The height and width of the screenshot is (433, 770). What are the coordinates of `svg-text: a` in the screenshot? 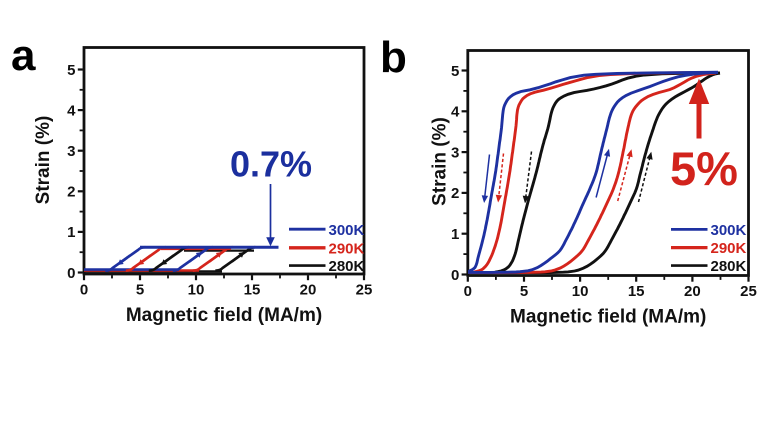 It's located at (23, 55).